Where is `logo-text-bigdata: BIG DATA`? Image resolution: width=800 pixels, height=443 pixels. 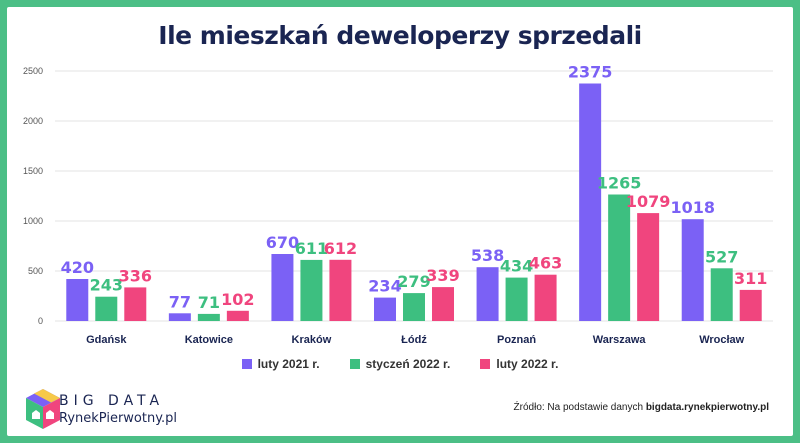 logo-text-bigdata: BIG DATA is located at coordinates (112, 401).